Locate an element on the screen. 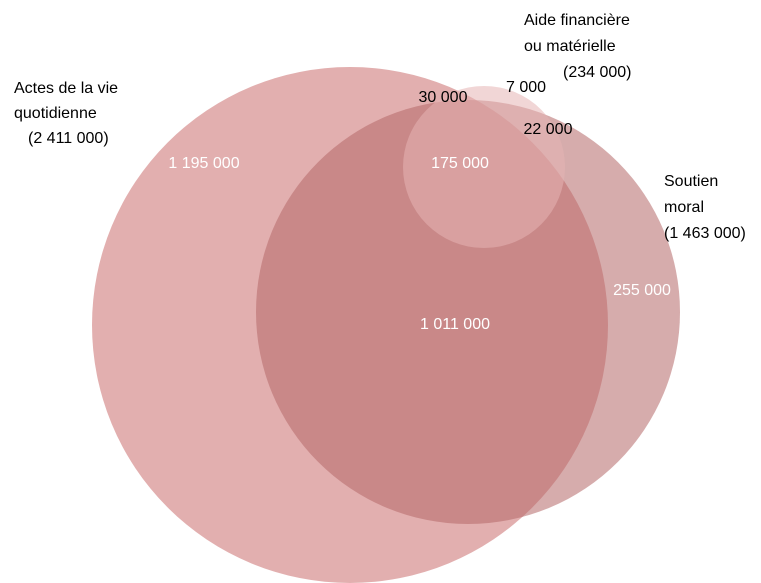 This screenshot has width=761, height=583. set-label-quotidienne: Actes de la vie quotidienne (2 411 000) is located at coordinates (68, 113).